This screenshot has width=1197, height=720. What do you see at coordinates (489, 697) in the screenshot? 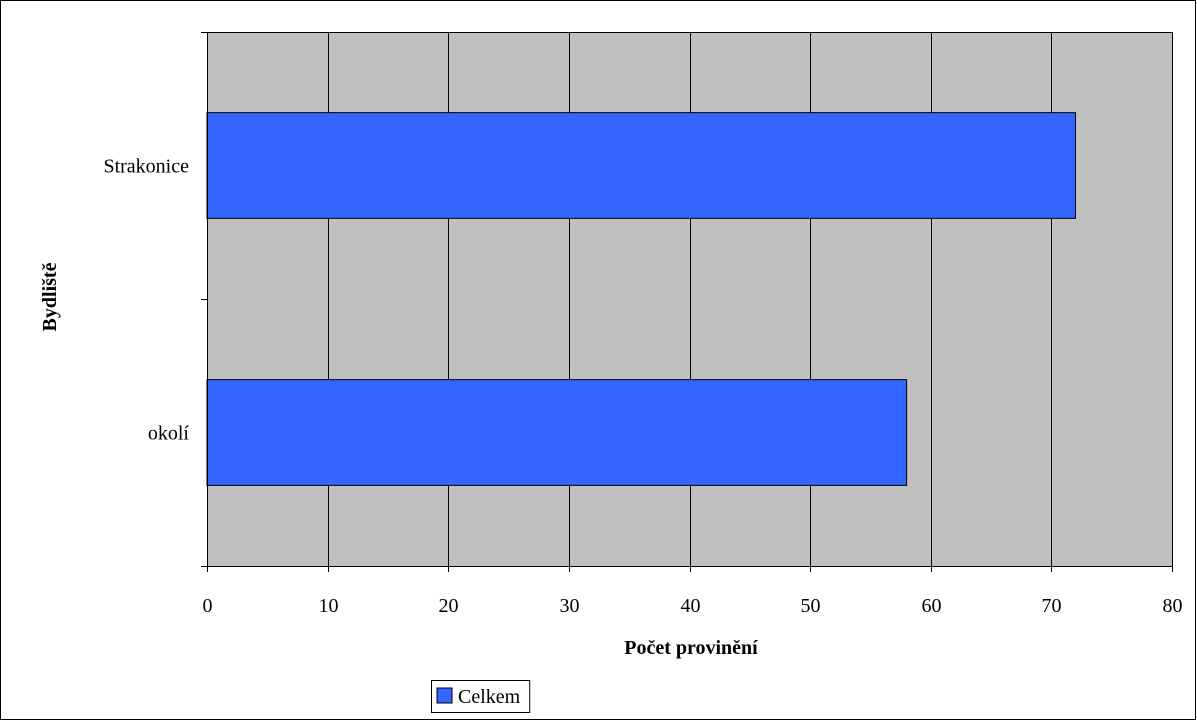
I see `legend-label: Celkem` at bounding box center [489, 697].